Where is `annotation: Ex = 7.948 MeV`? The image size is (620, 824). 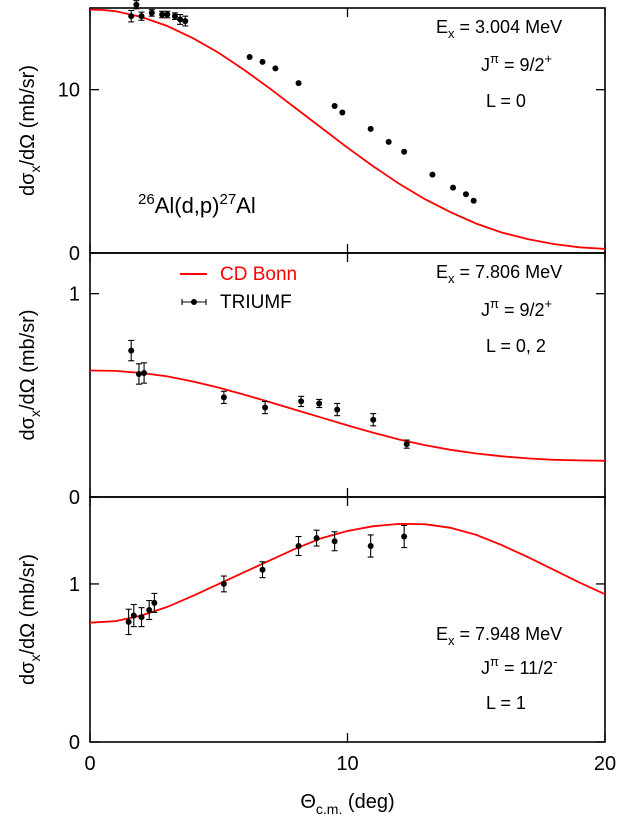 annotation: Ex = 7.948 MeV is located at coordinates (499, 636).